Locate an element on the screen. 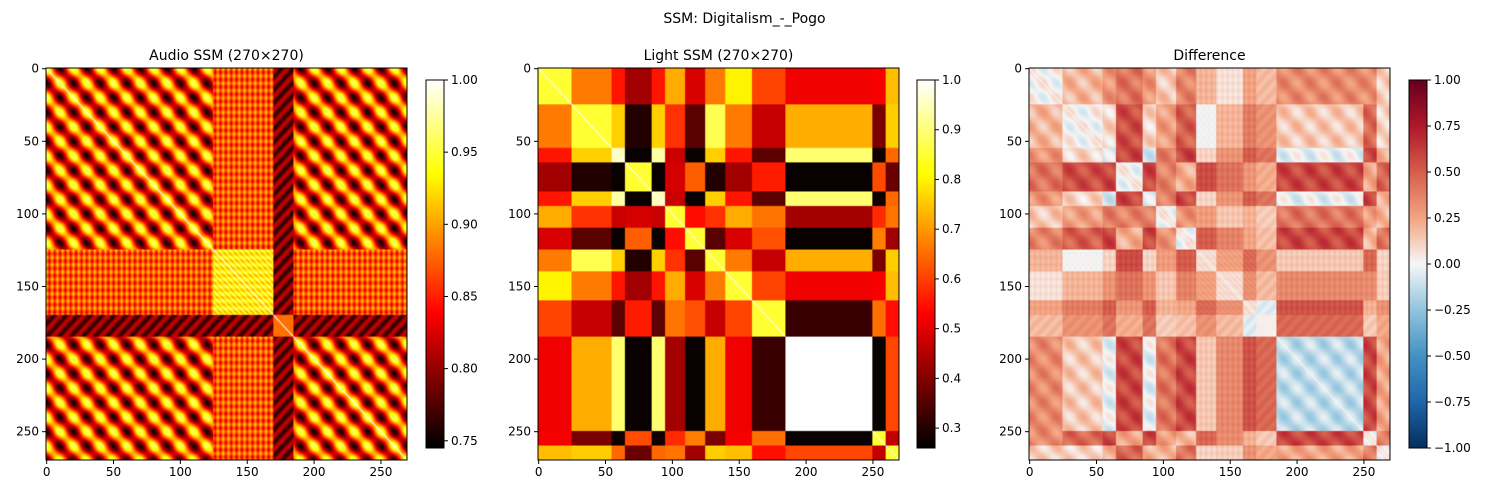 This screenshot has width=1489, height=499. colorbar-tick-label: 0.9 is located at coordinates (951, 130).